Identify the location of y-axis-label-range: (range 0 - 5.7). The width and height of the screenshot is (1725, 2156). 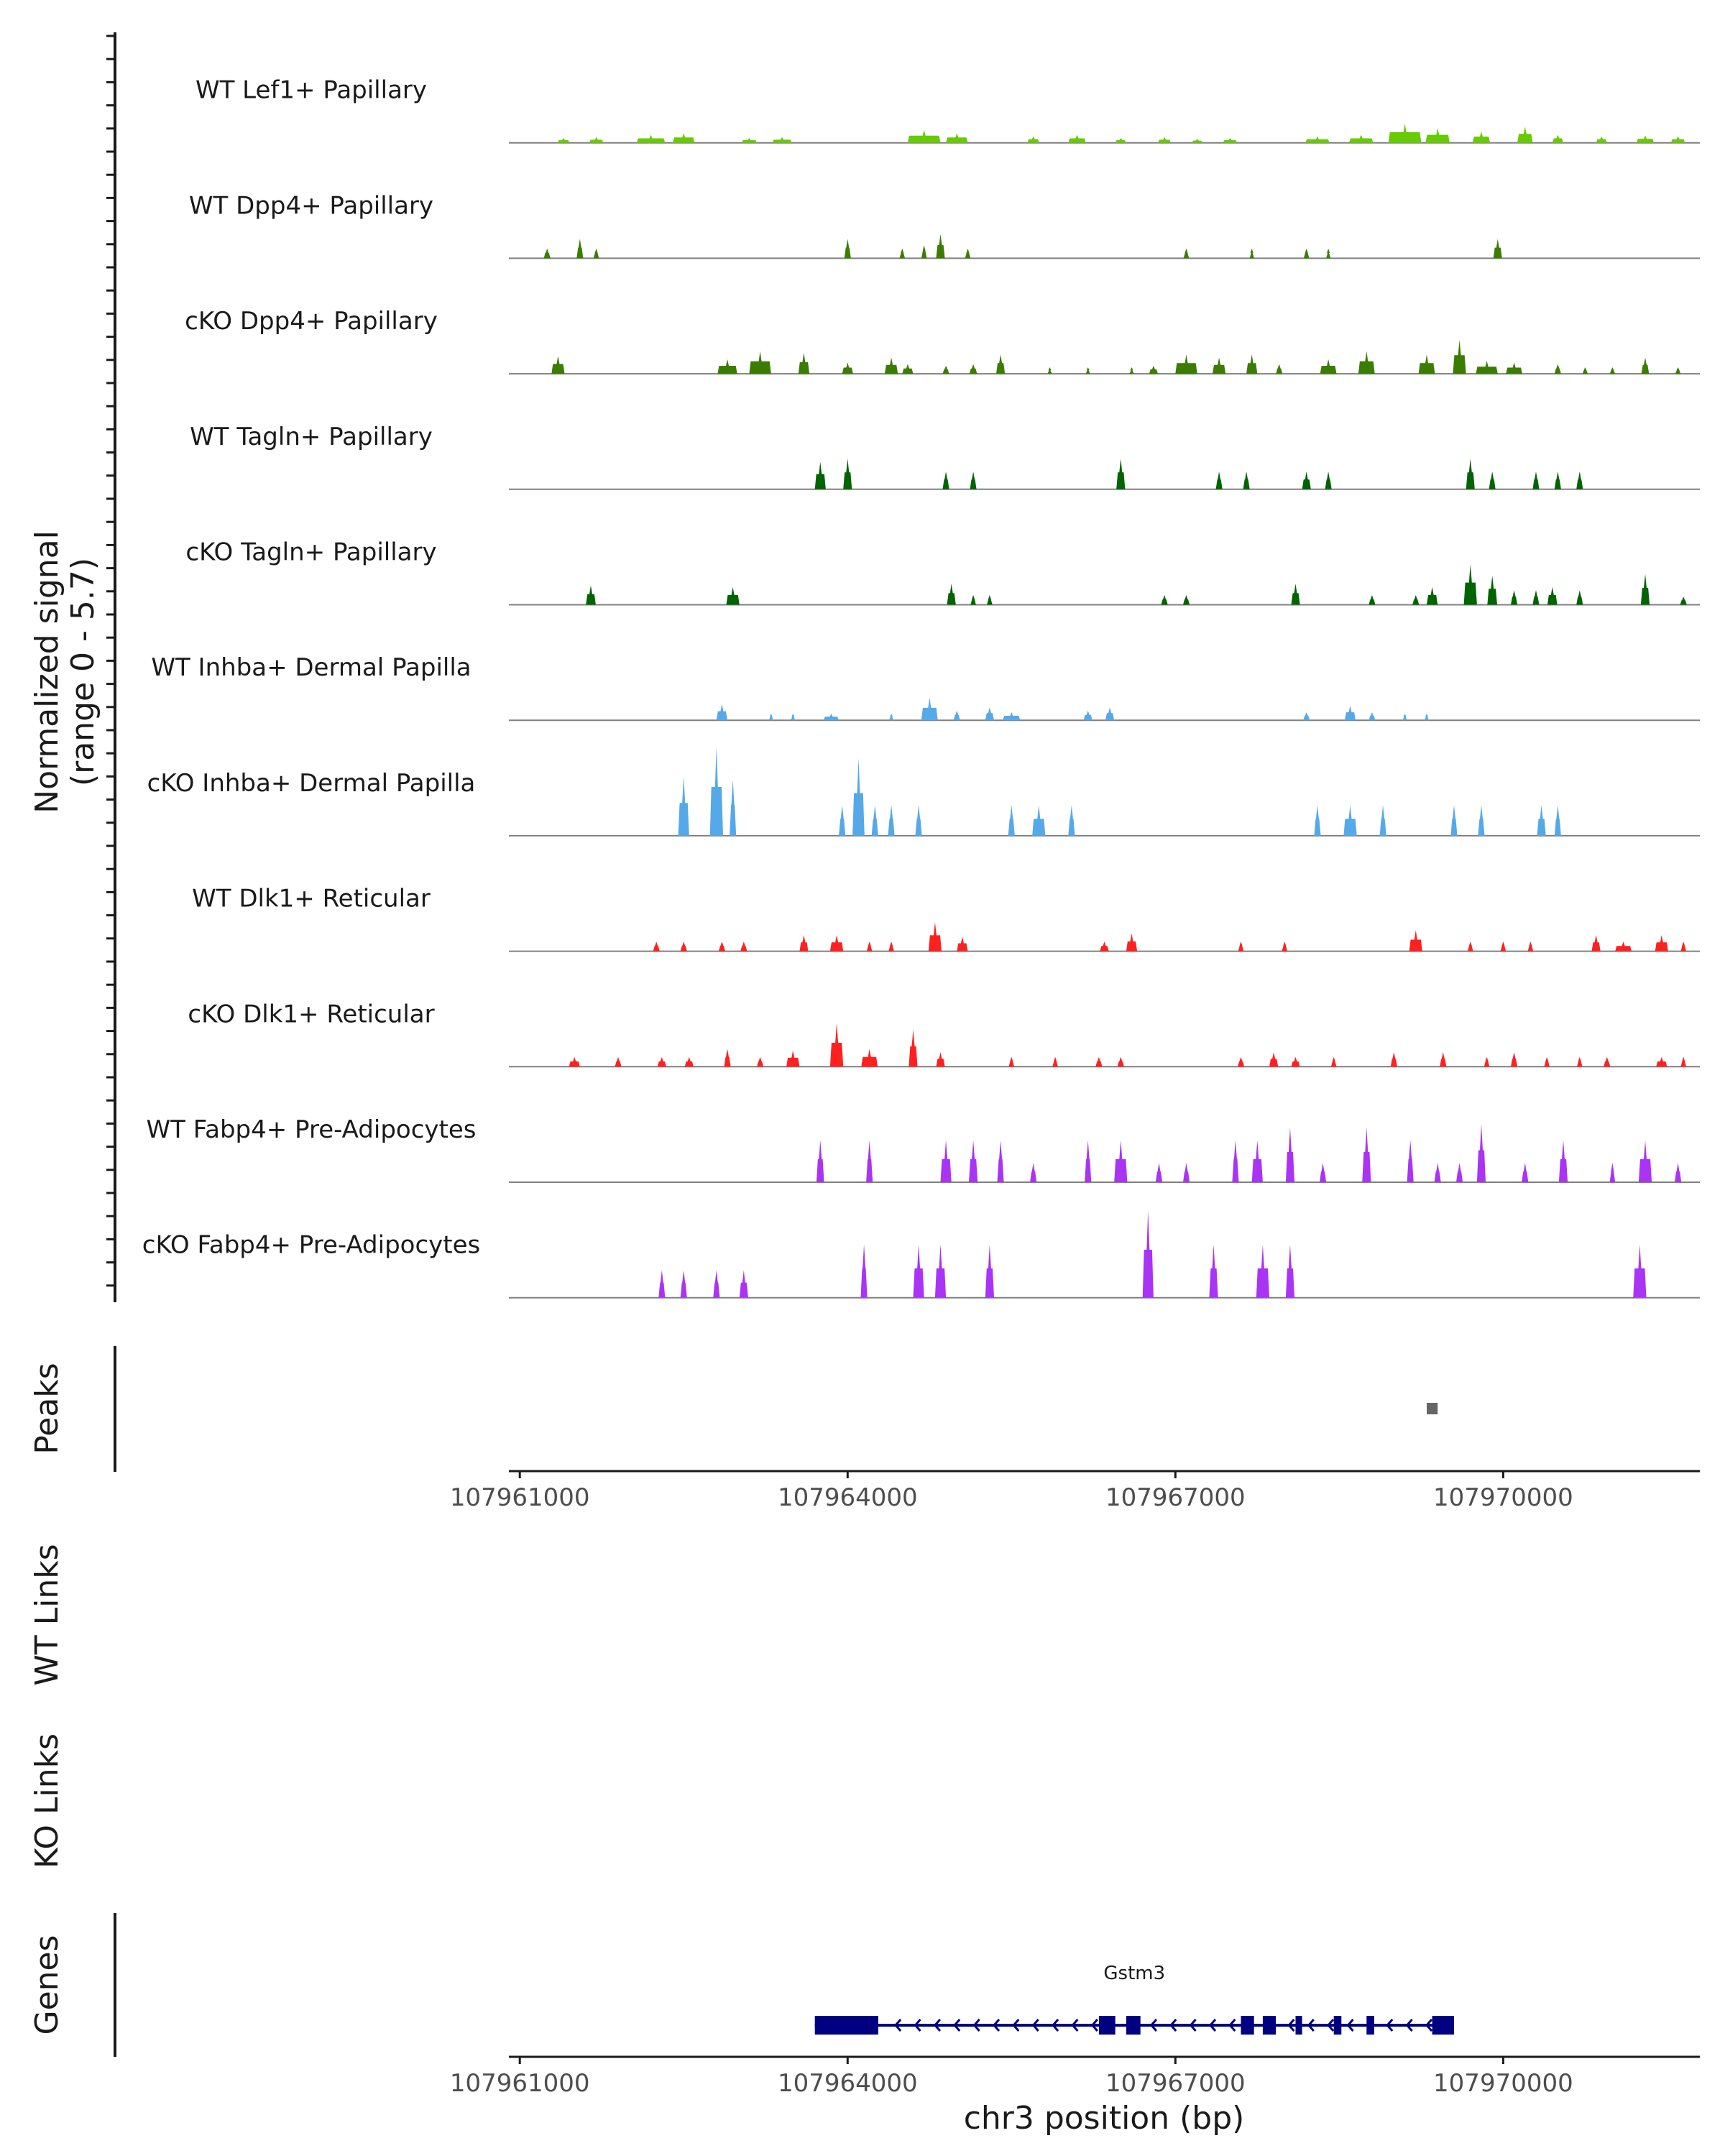
(83, 672).